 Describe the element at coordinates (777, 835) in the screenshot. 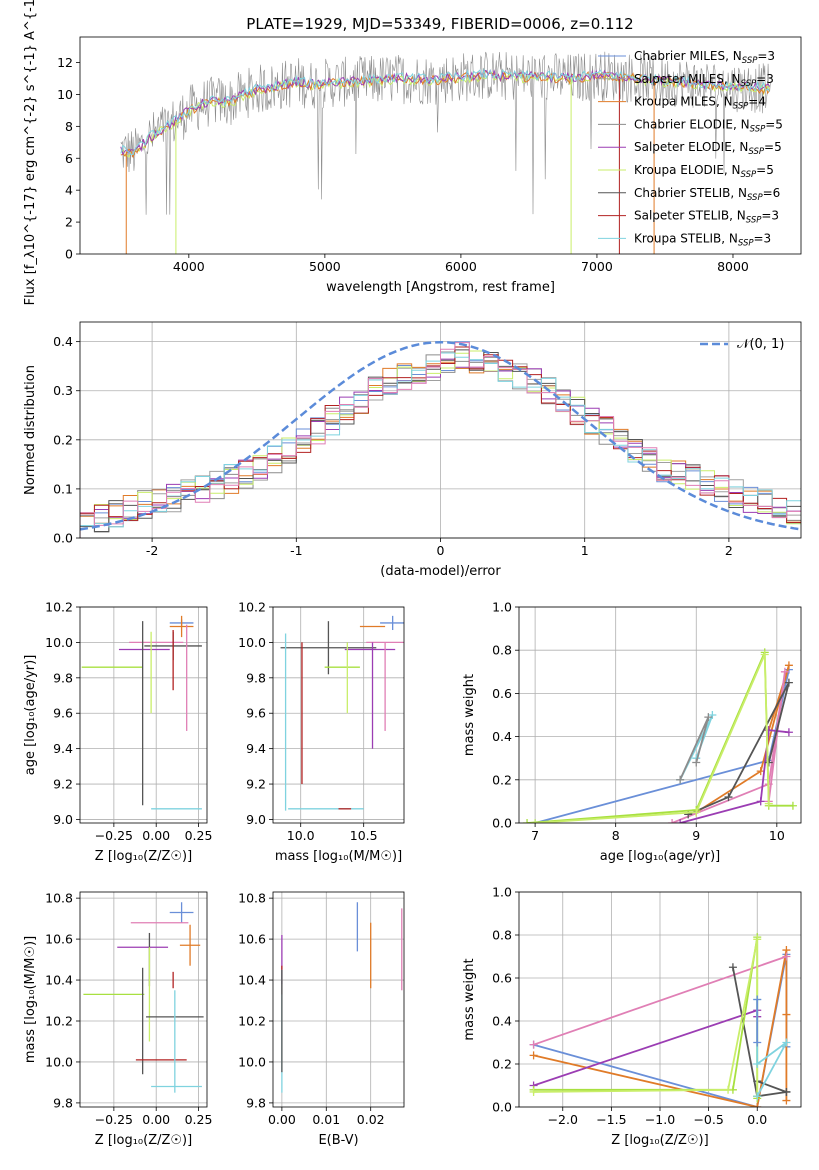

I see `x-tick-label: 10` at that location.